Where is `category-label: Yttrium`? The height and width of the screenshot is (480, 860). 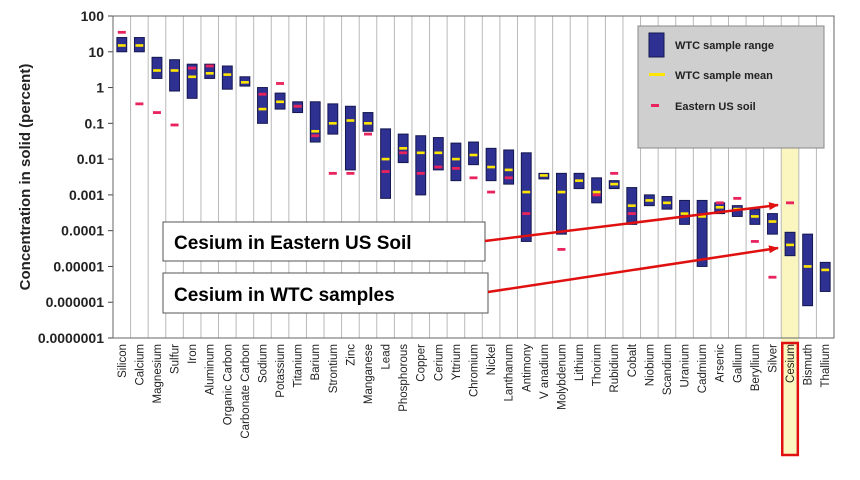
category-label: Yttrium is located at coordinates (457, 362).